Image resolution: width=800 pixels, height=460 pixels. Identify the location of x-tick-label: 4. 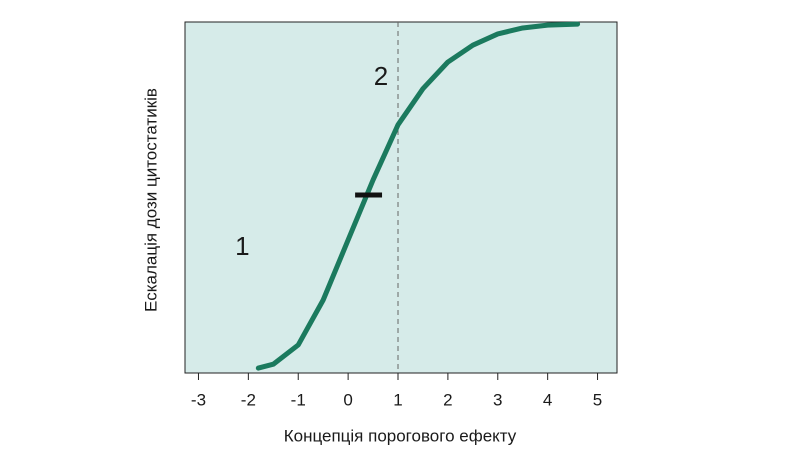
(547, 399).